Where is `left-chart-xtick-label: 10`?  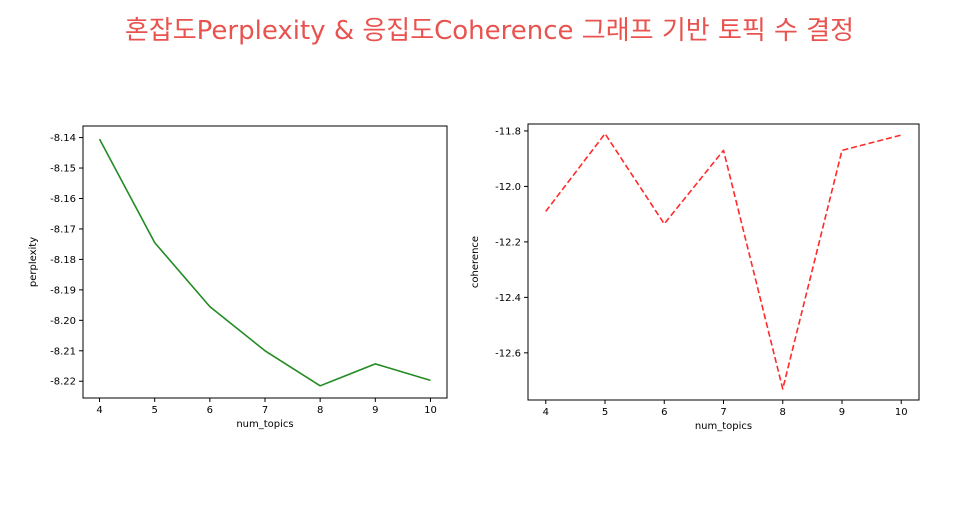
left-chart-xtick-label: 10 is located at coordinates (430, 410).